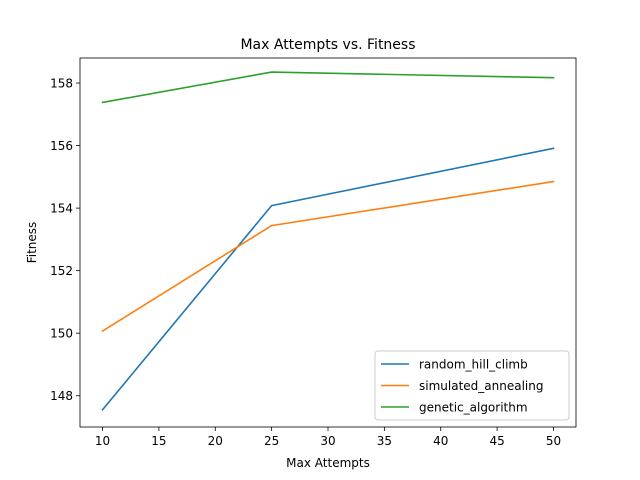 Image resolution: width=640 pixels, height=480 pixels. I want to click on x-tick-label: 50, so click(553, 441).